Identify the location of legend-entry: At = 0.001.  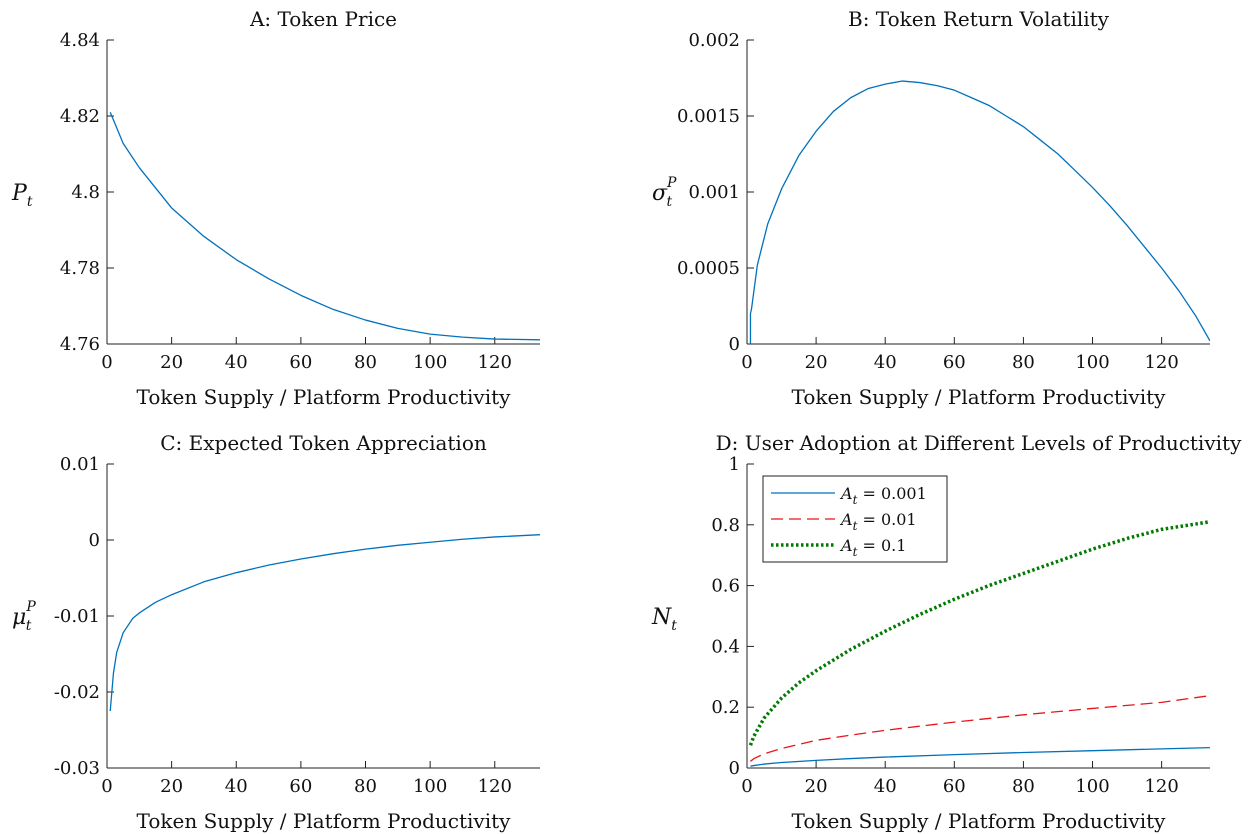
(883, 495).